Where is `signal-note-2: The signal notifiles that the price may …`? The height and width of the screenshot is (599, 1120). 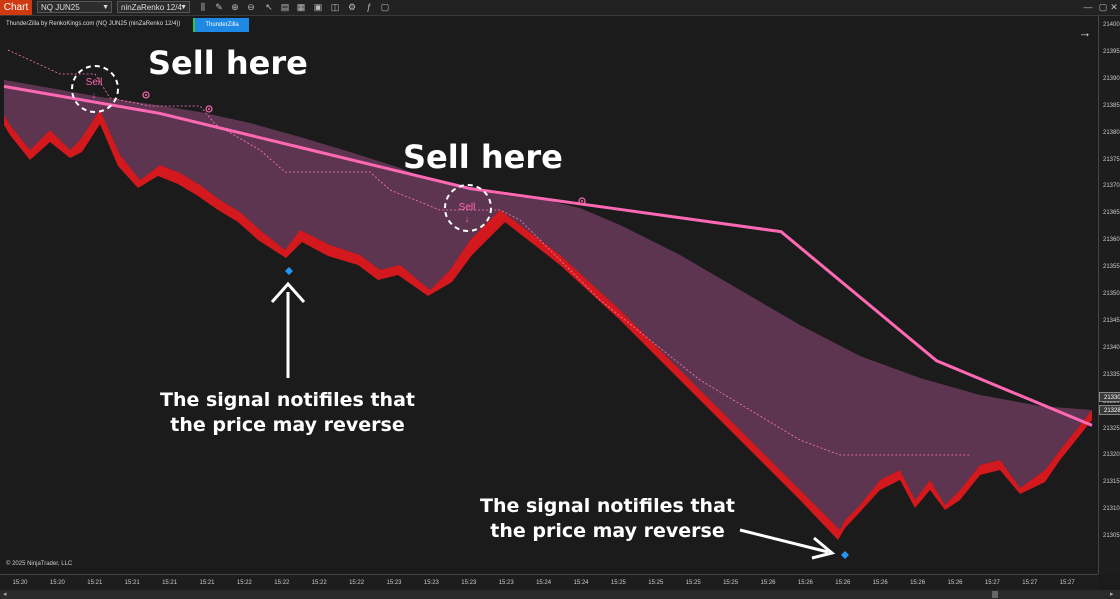 signal-note-2: The signal notifiles that the price may … is located at coordinates (607, 518).